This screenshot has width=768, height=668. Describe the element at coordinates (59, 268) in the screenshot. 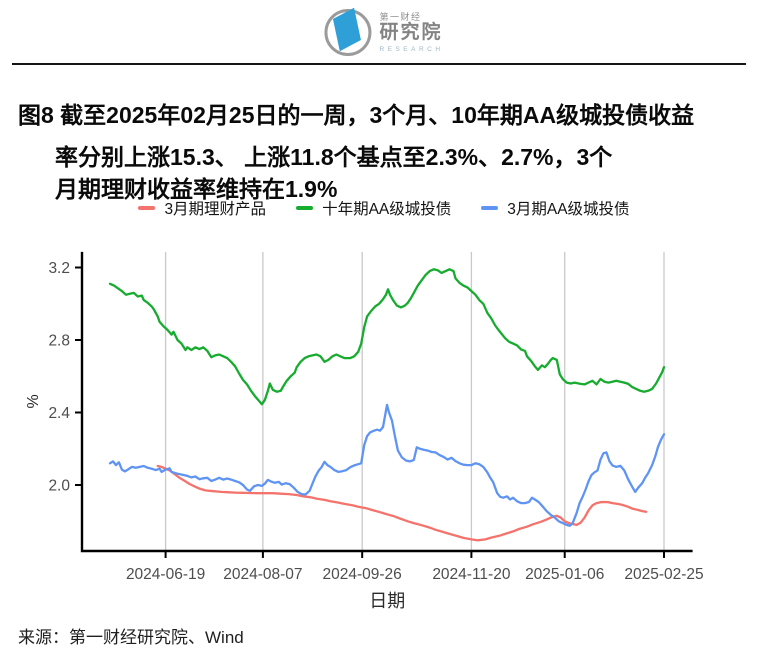

I see `y-tick-label: 3.2` at that location.